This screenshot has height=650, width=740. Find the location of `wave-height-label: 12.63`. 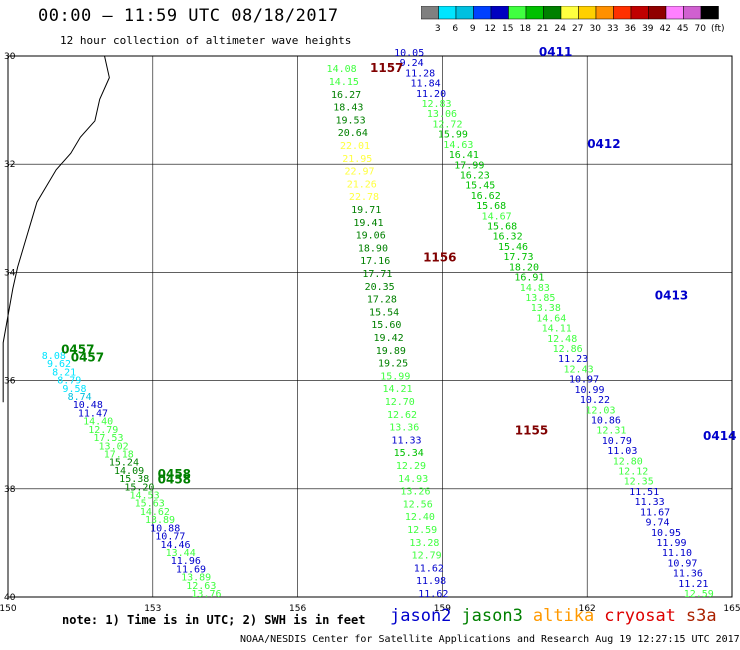

wave-height-label: 12.63 is located at coordinates (201, 586).